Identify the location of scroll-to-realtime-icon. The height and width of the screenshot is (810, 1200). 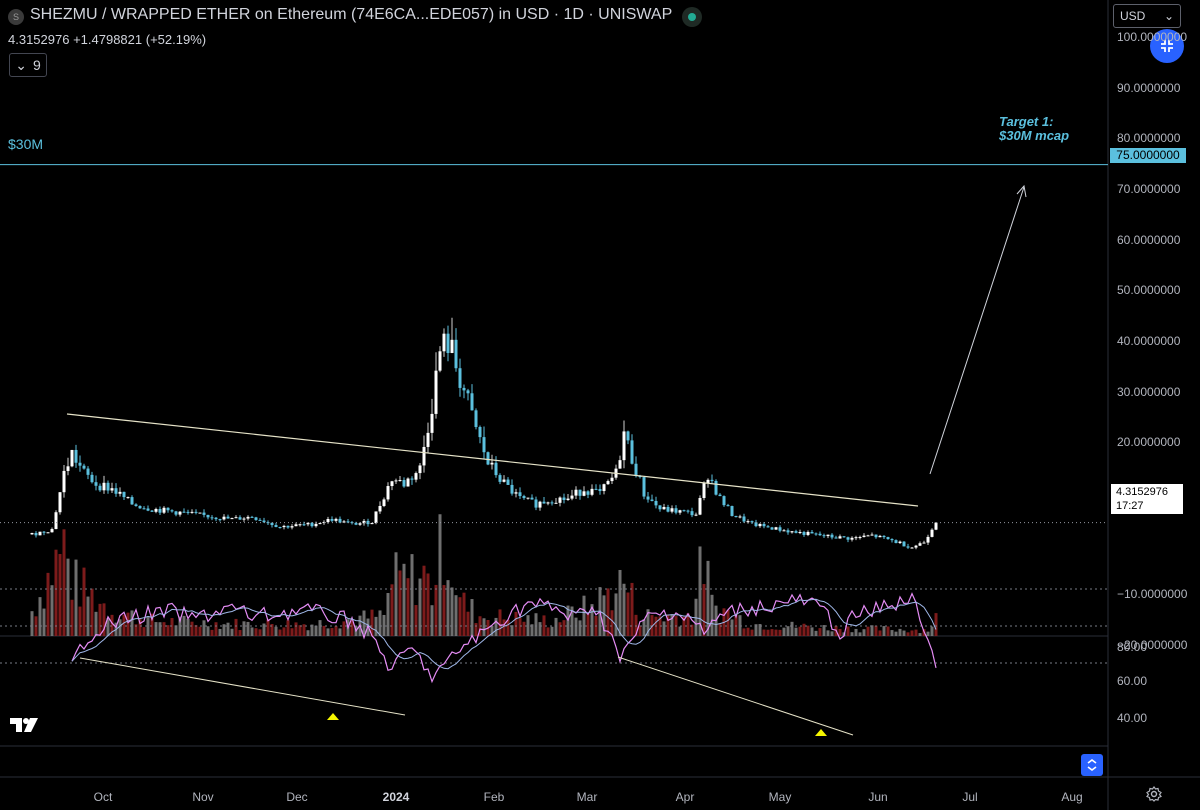
(1092, 765).